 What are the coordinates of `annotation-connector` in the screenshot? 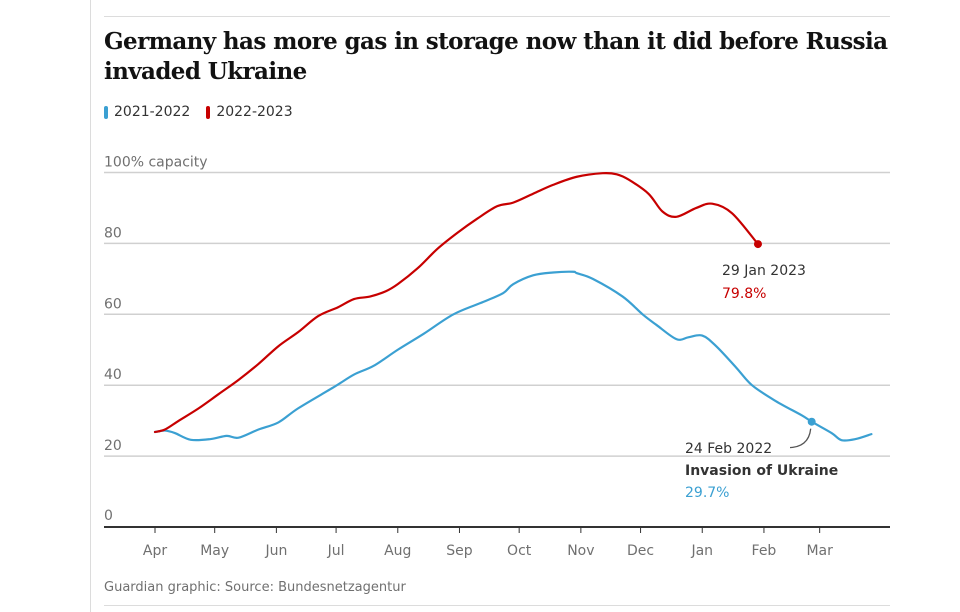 It's located at (799, 438).